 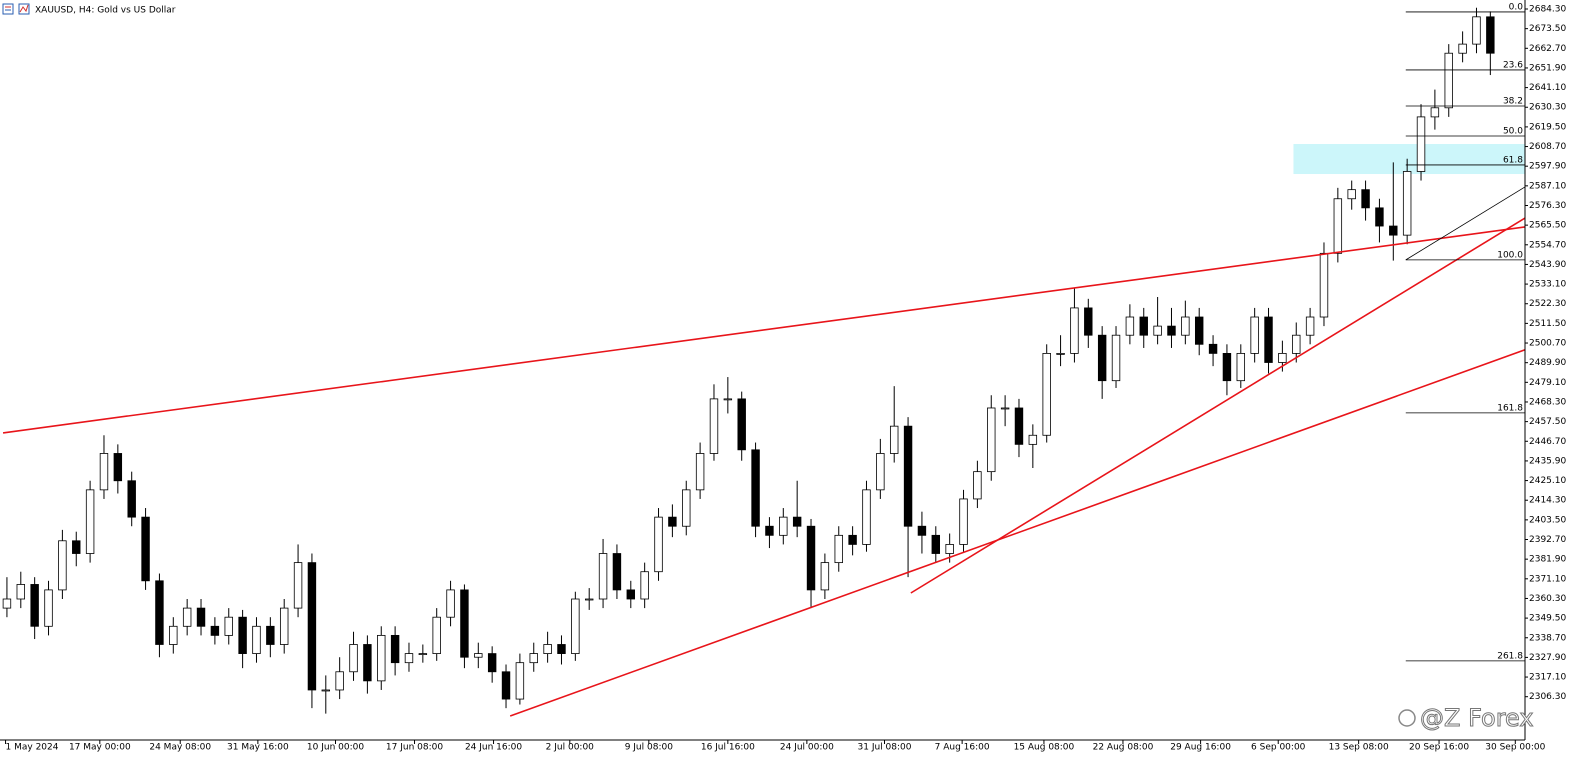 What do you see at coordinates (1547, 265) in the screenshot?
I see `y-tick-label: 2543.90` at bounding box center [1547, 265].